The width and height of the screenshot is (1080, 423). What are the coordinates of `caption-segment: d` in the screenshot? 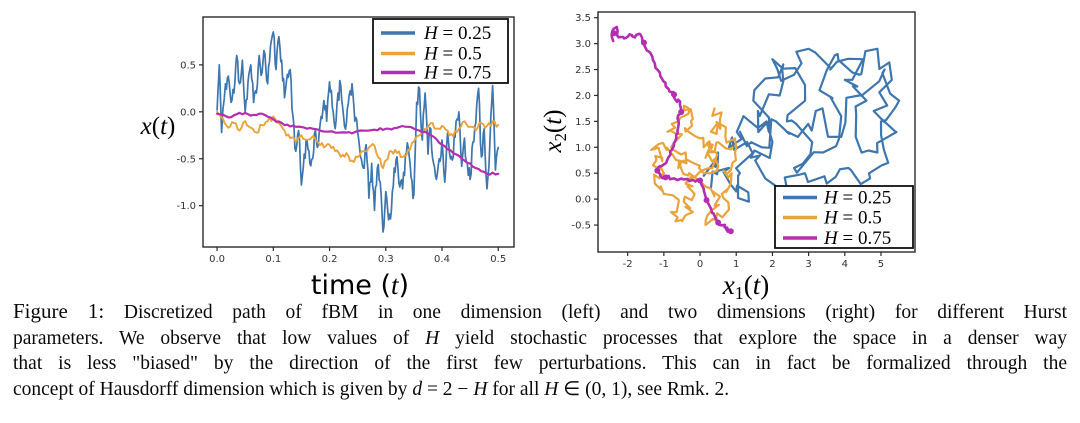 It's located at (417, 389).